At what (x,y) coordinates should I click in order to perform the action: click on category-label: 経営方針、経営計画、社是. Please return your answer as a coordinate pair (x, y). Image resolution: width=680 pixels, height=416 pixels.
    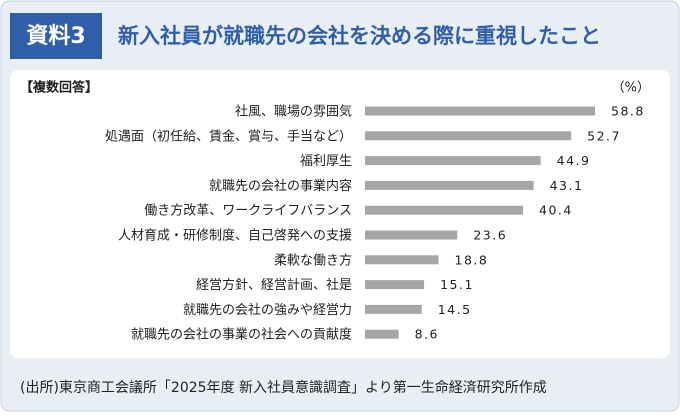
    Looking at the image, I should click on (274, 285).